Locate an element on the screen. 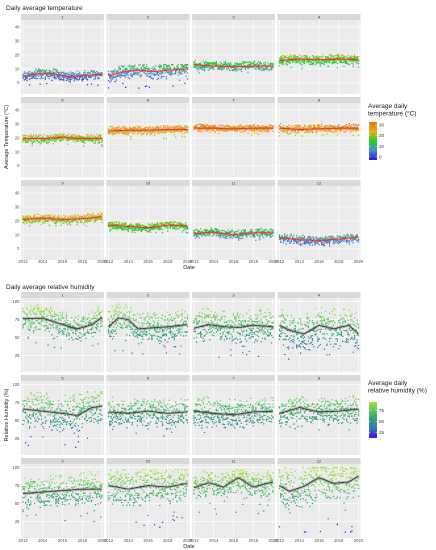  x-tick-label: 2012 is located at coordinates (23, 261).